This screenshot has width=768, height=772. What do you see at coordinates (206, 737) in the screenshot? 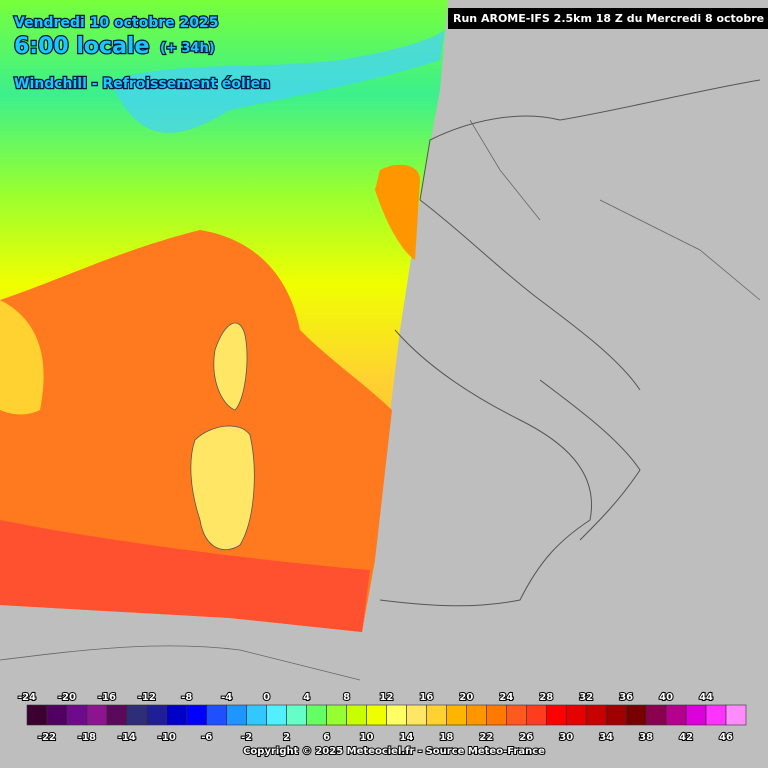
I see `legend-label: -6` at bounding box center [206, 737].